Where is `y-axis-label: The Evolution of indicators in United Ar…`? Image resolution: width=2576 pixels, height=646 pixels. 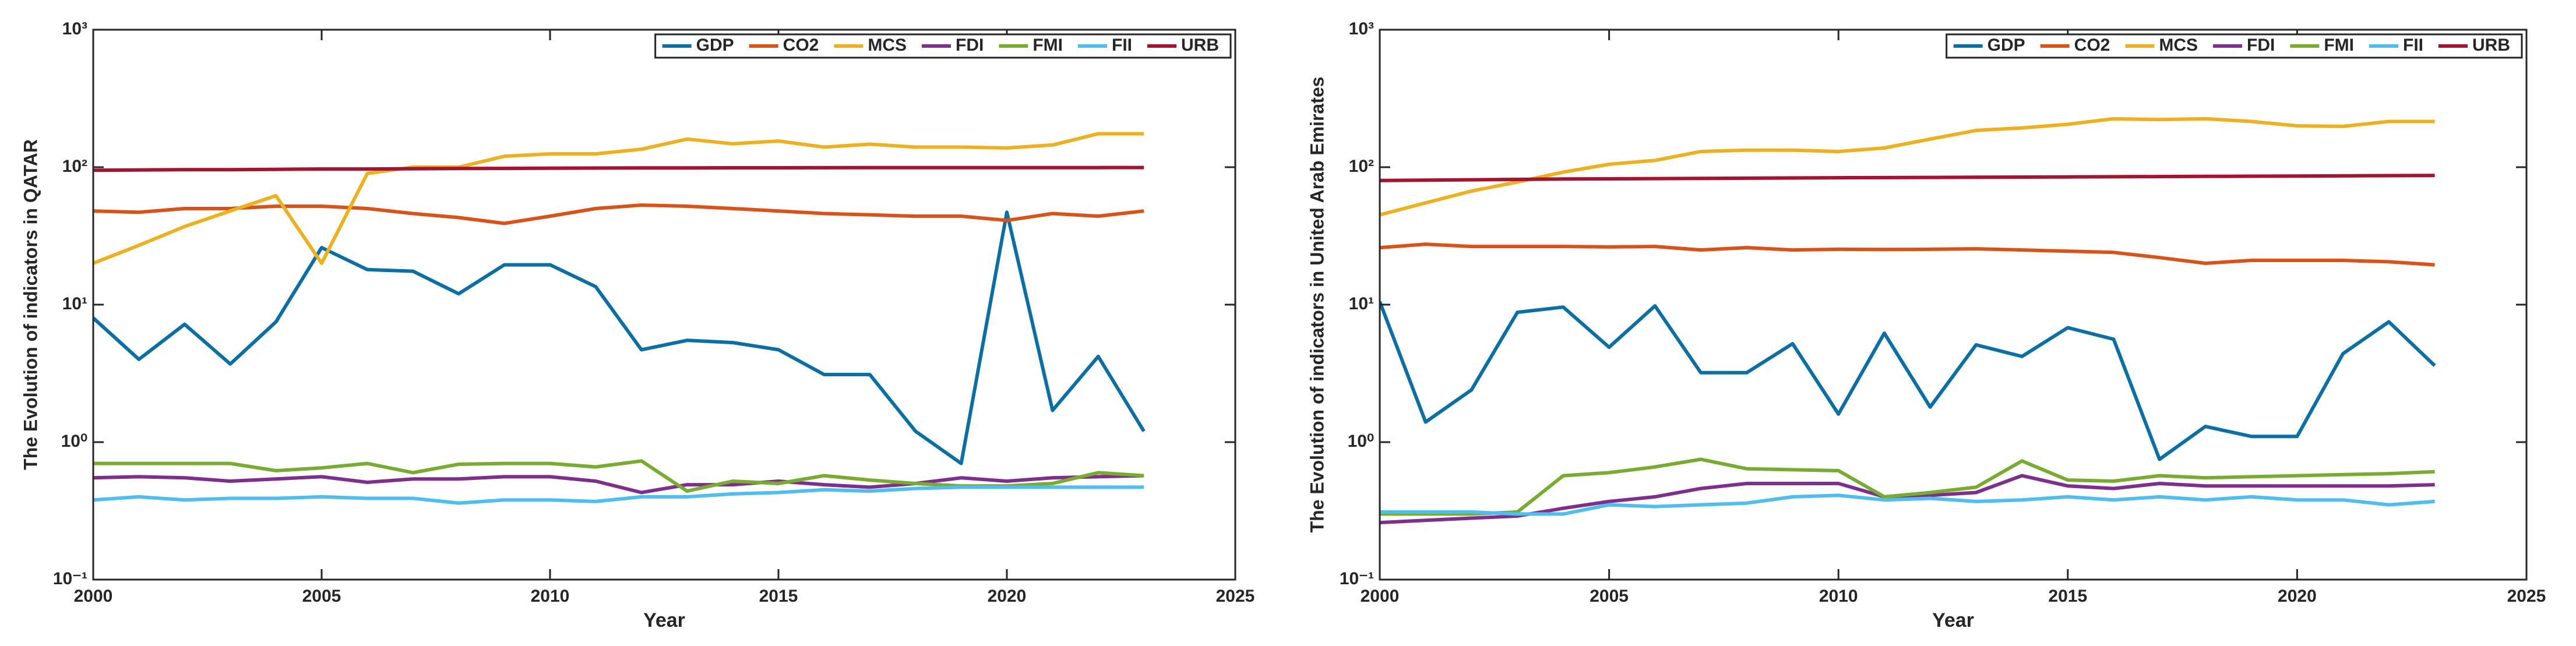
y-axis-label: The Evolution of indicators in United Ar… is located at coordinates (1317, 305).